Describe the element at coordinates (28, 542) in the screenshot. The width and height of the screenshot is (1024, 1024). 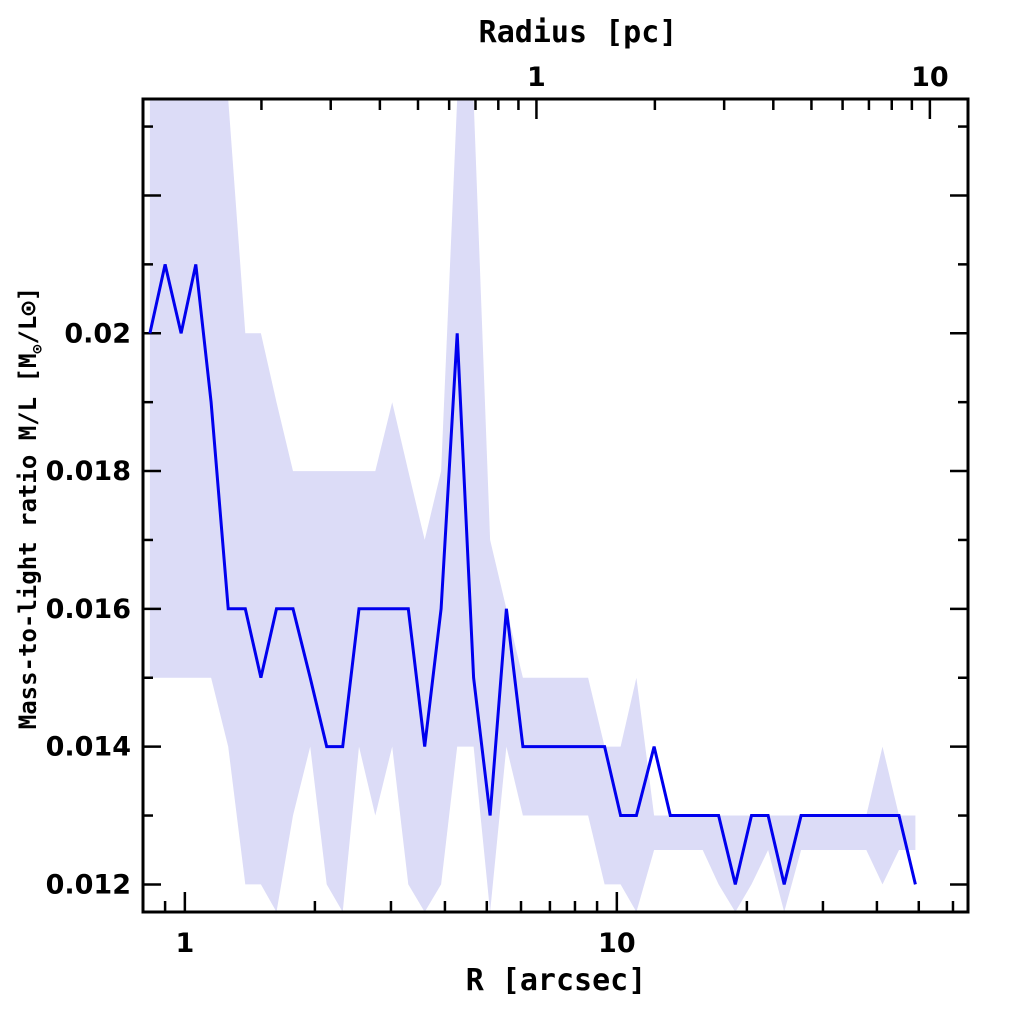
I see `y-axis-title-main: Mass-to-light ratio M/L [M` at that location.